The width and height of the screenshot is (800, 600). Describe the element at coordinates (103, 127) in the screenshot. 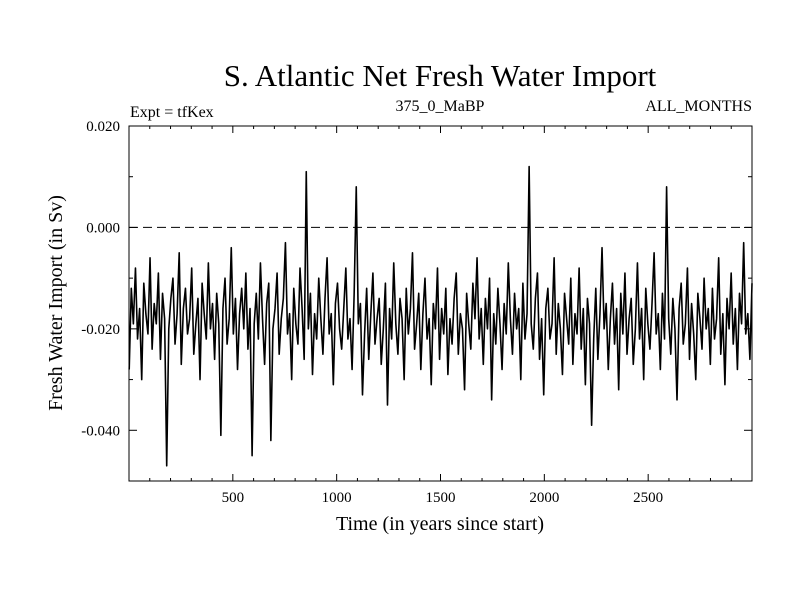

I see `y-tick-label: 0.020` at that location.